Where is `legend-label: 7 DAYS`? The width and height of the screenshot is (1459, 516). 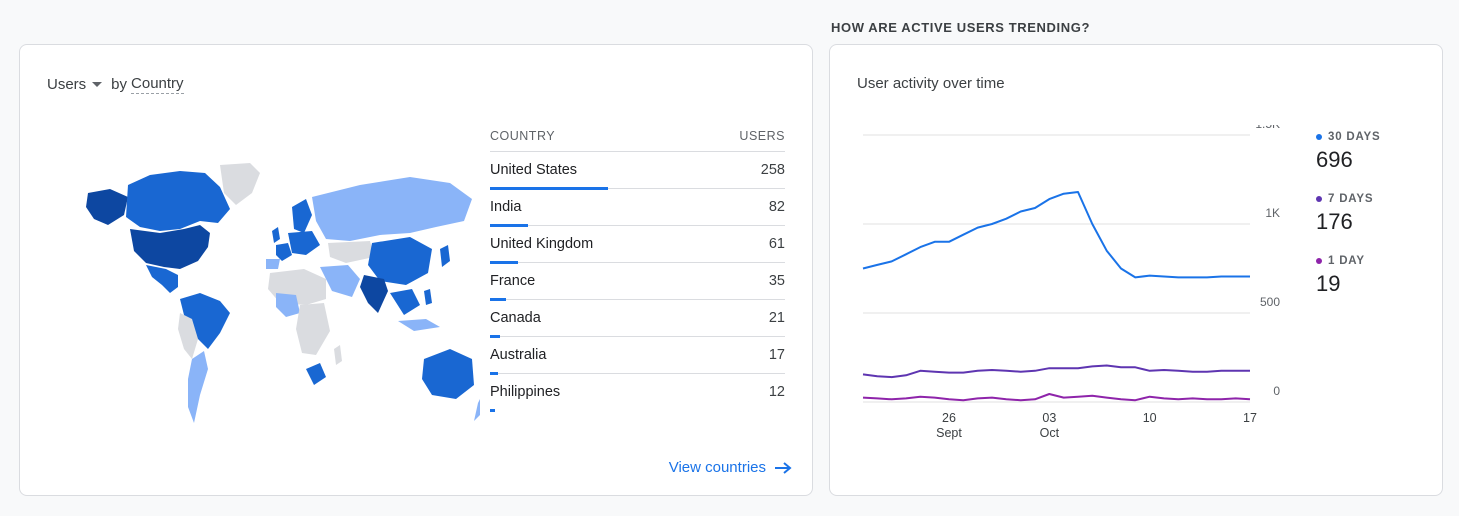 legend-label: 7 DAYS is located at coordinates (1348, 199).